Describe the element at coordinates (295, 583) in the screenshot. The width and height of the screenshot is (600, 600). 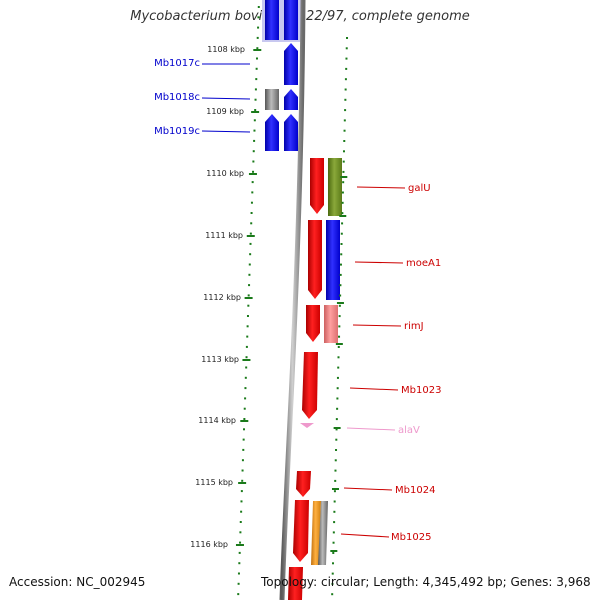
I see `gene-arrow-bottom` at that location.